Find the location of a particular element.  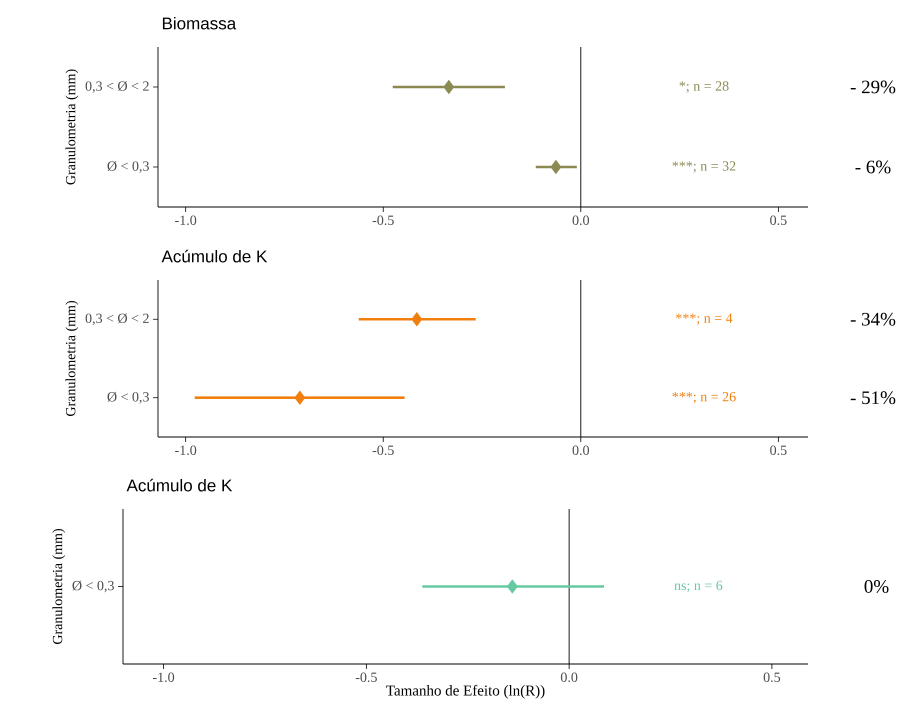

text: - 34% is located at coordinates (873, 319).